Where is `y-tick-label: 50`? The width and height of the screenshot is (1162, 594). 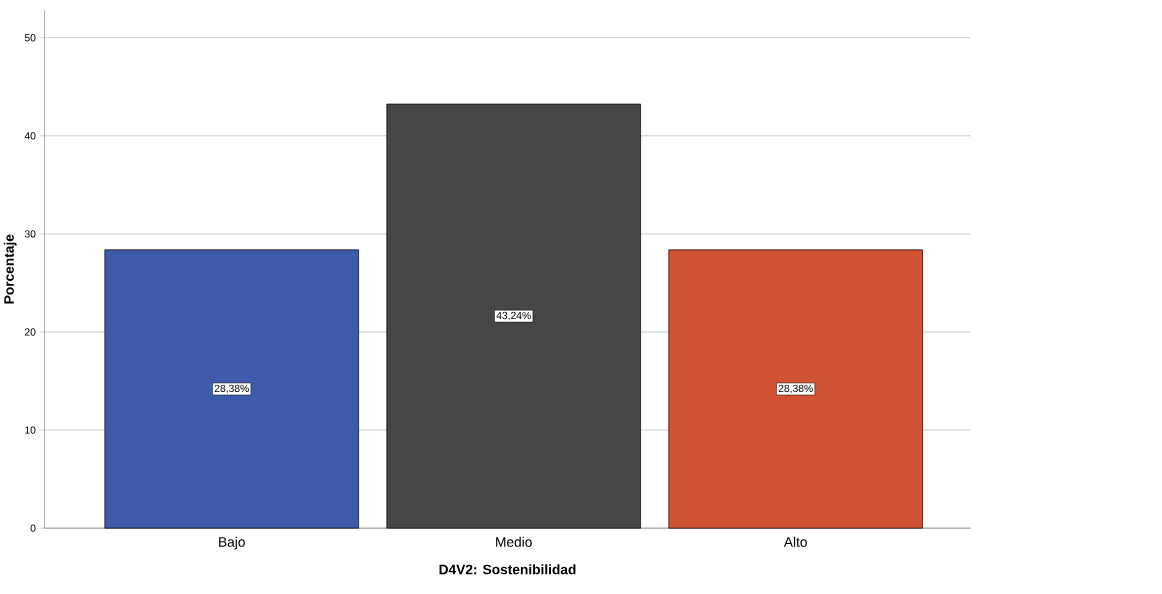
y-tick-label: 50 is located at coordinates (30, 38).